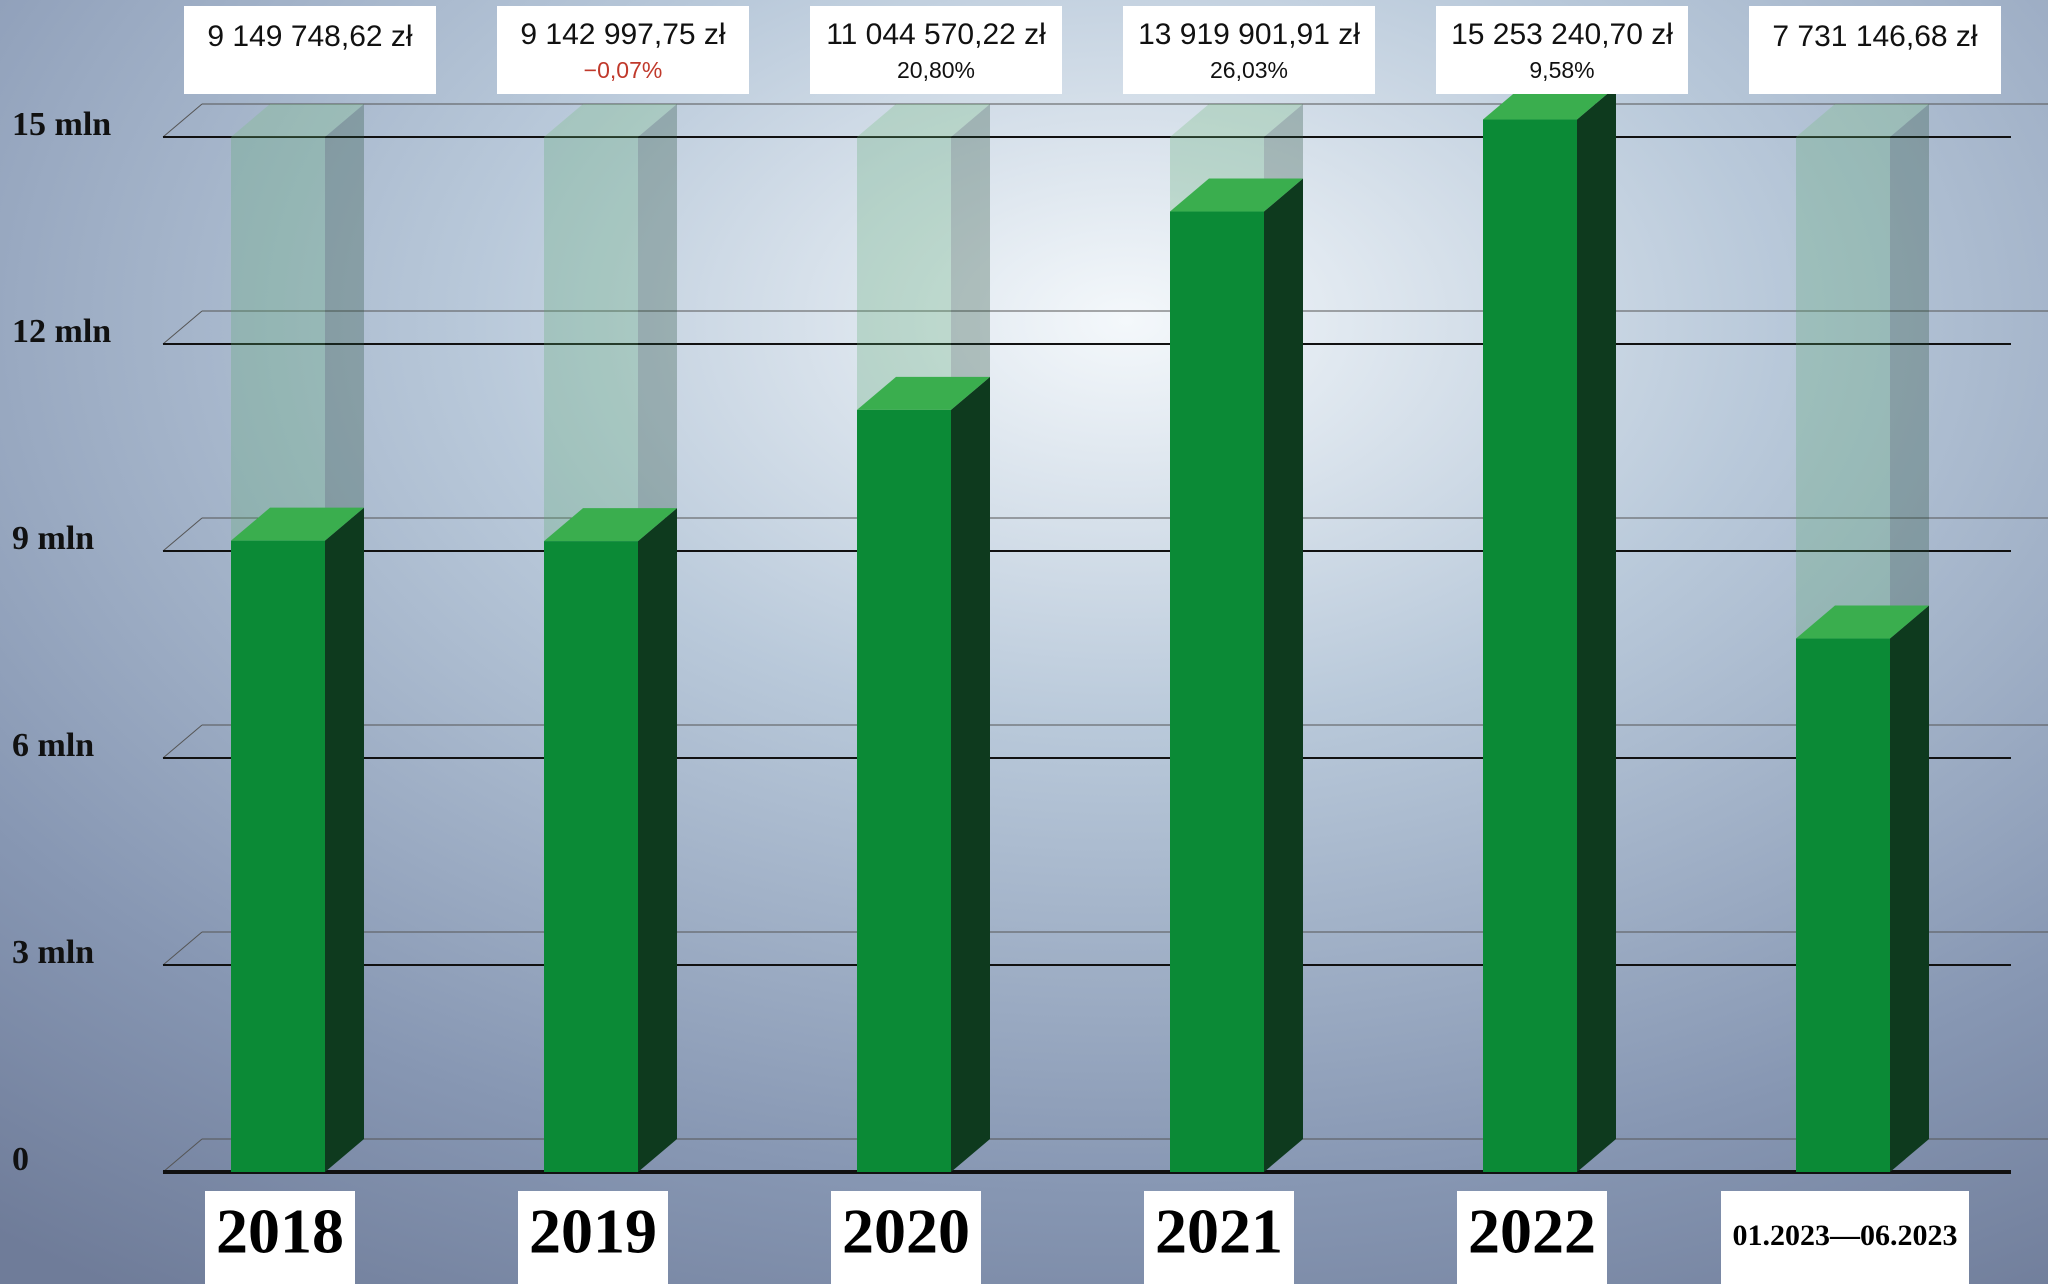 This screenshot has height=1284, width=2048. What do you see at coordinates (53, 538) in the screenshot?
I see `y-tick-label: 9 mln` at bounding box center [53, 538].